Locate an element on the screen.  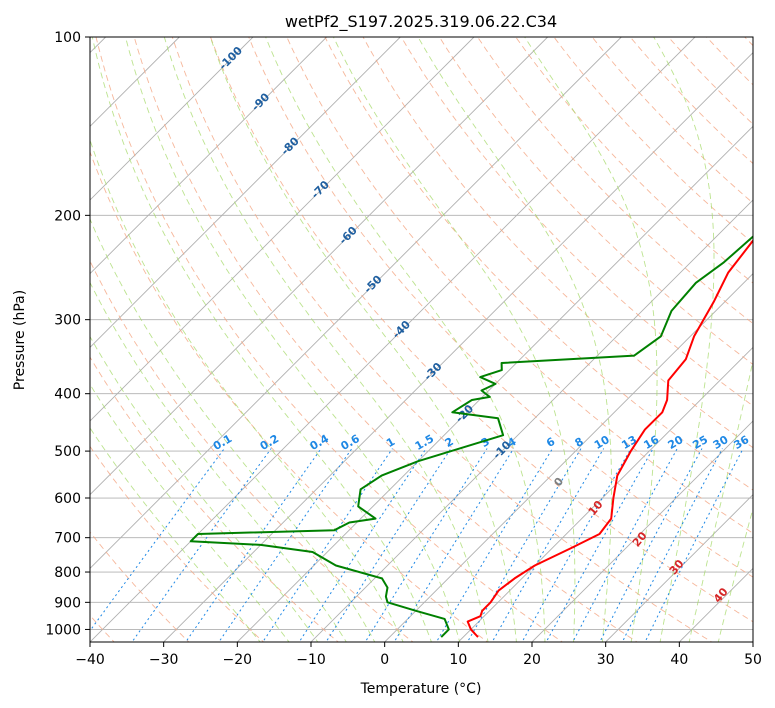
x-tick-label: −10 is located at coordinates (311, 660).